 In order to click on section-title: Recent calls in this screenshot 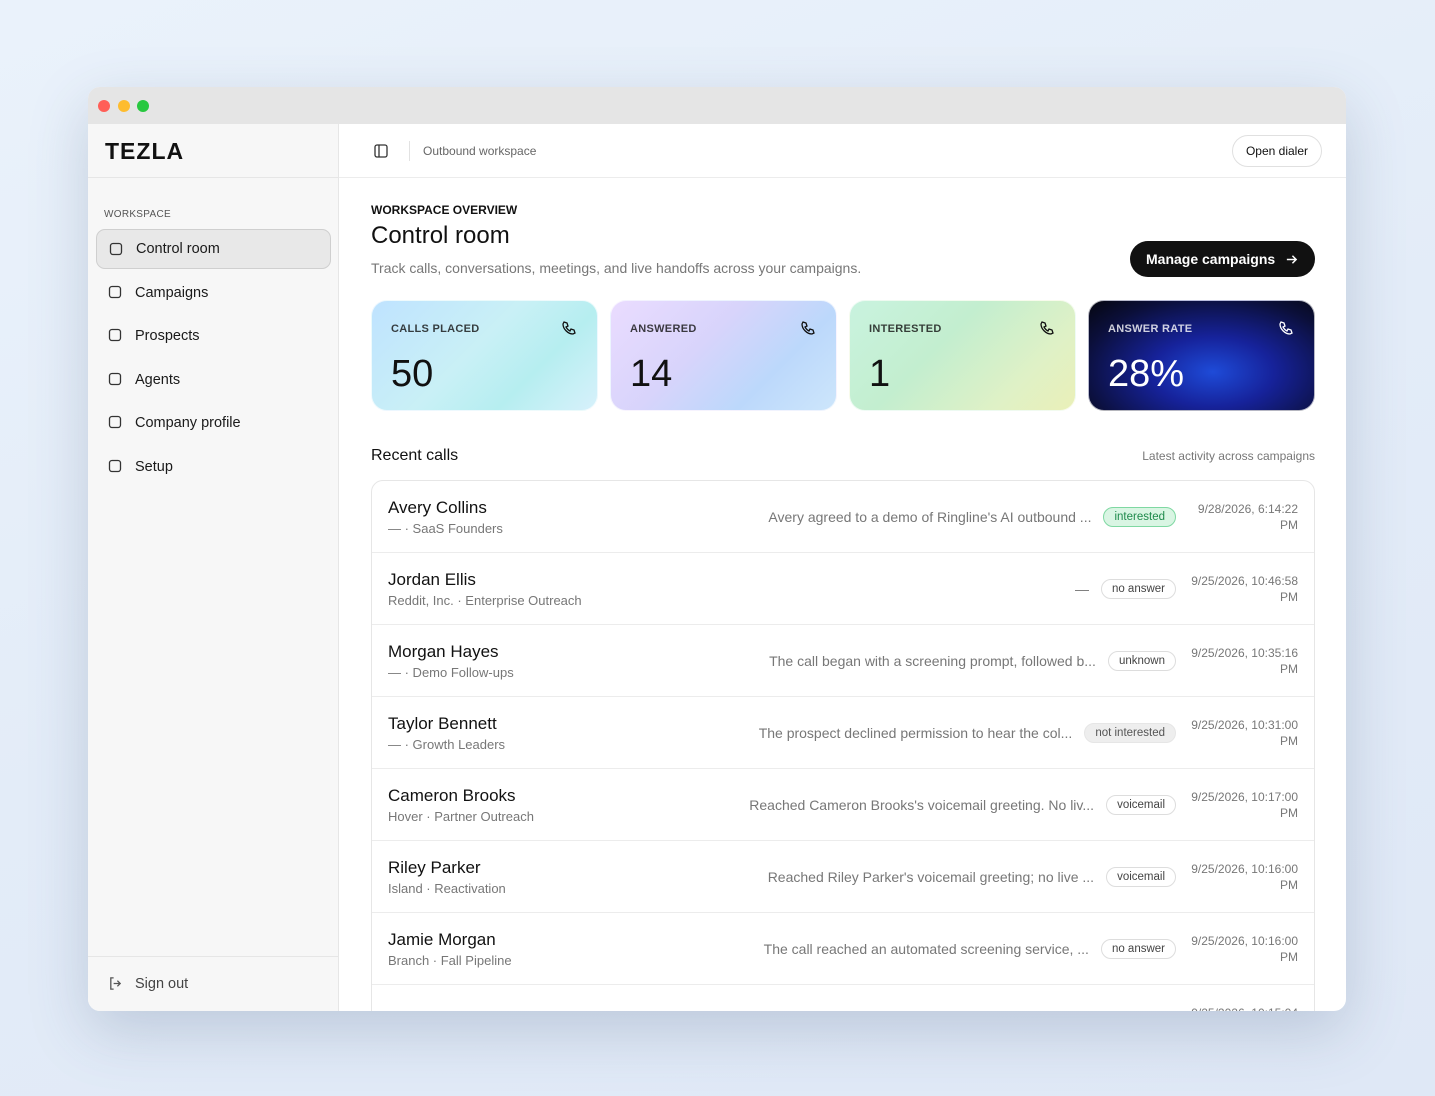, I will do `click(415, 455)`.